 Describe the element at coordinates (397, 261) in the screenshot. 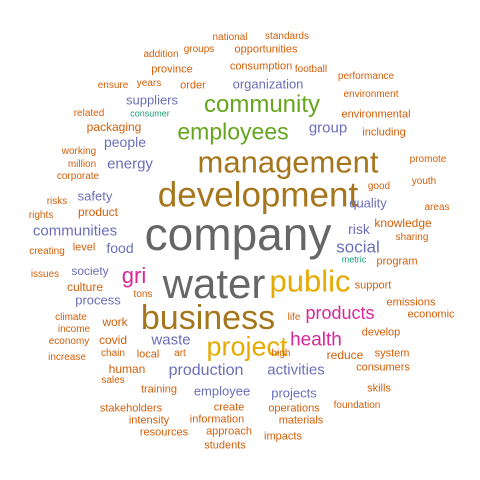

I see `word-program: program` at that location.